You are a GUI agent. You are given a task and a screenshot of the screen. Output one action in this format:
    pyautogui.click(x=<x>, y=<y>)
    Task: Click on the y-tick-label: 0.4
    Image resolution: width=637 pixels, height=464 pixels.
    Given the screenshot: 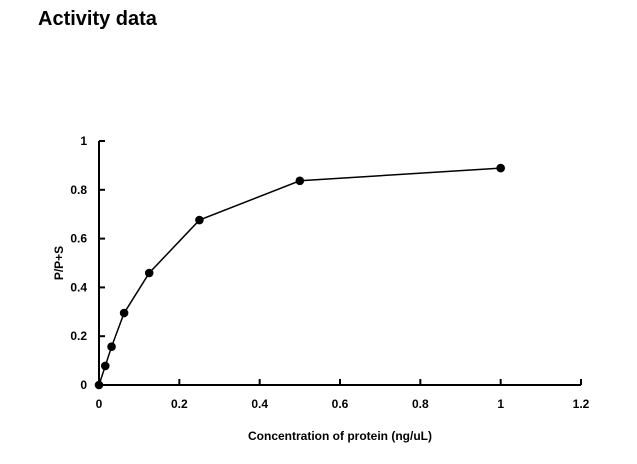 What is the action you would take?
    pyautogui.click(x=78, y=287)
    